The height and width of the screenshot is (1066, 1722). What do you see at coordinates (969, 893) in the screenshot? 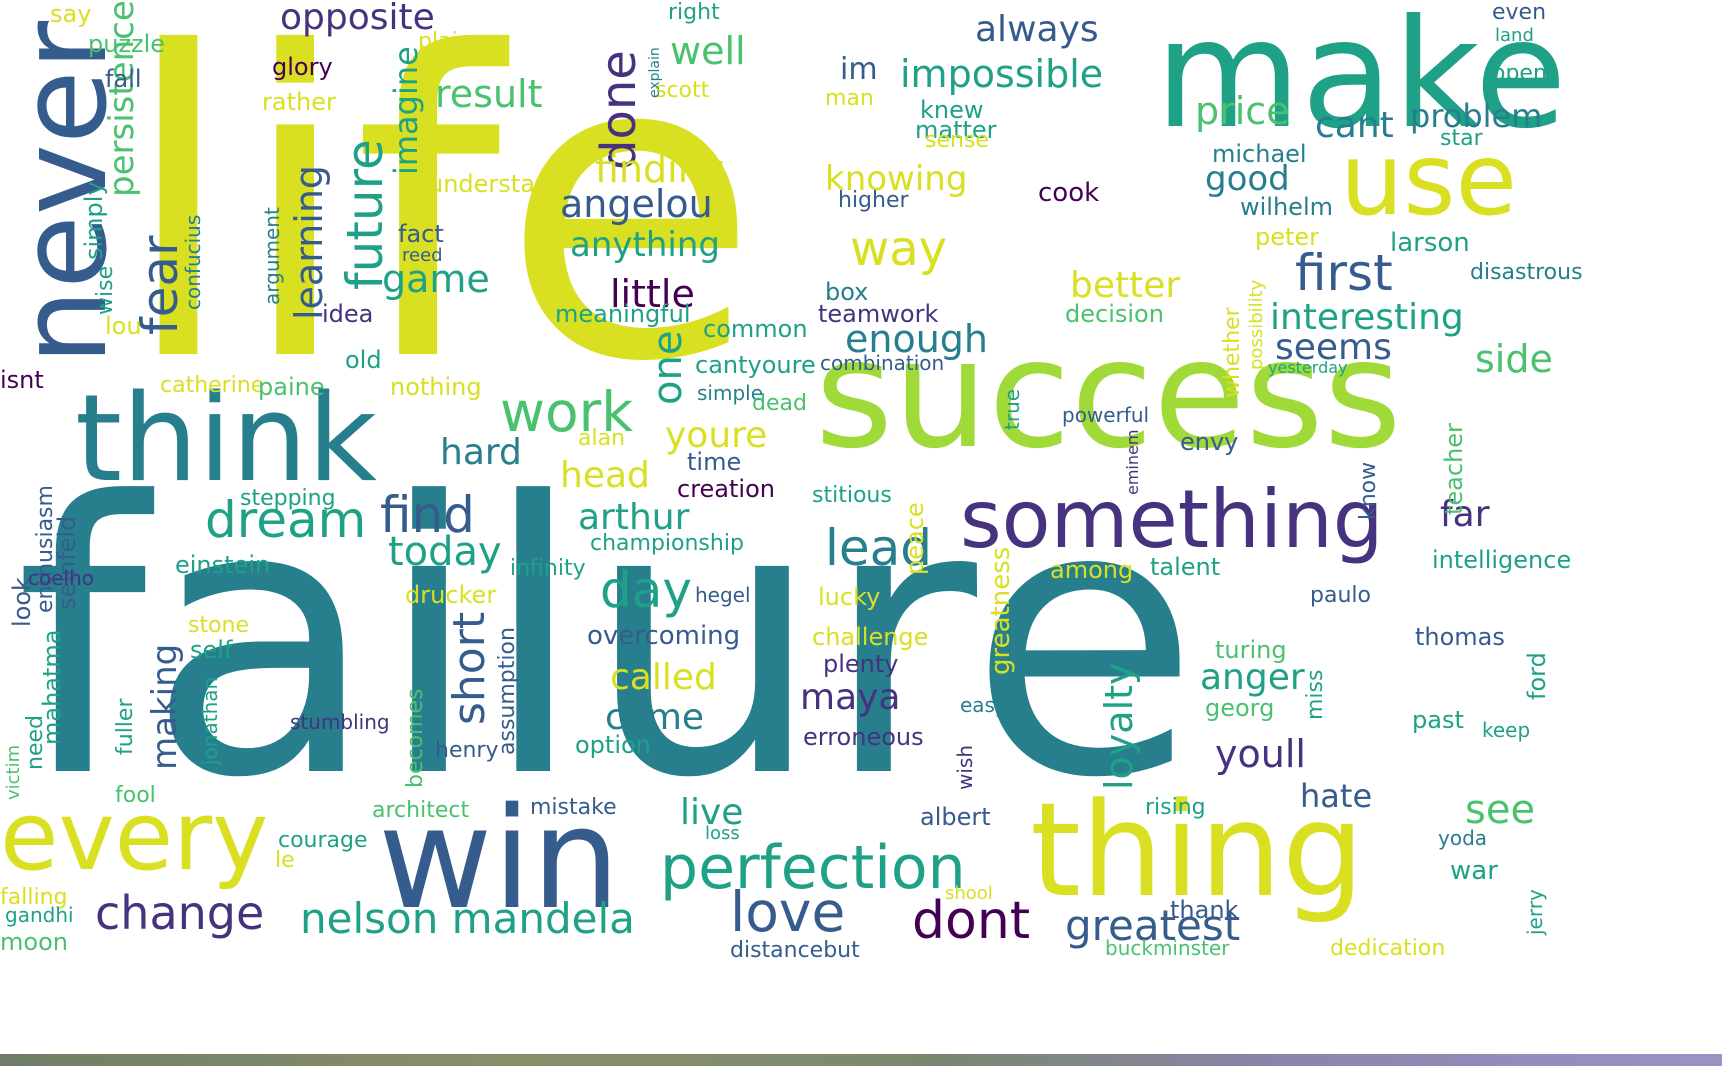
I see `word-shool: shool` at bounding box center [969, 893].